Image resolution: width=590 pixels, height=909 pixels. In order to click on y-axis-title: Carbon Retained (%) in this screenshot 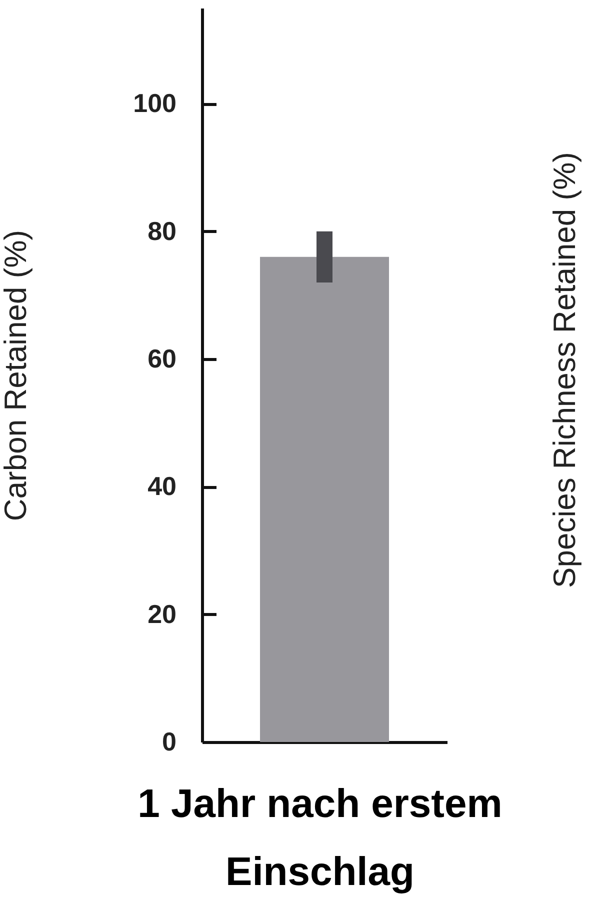, I will do `click(17, 376)`.